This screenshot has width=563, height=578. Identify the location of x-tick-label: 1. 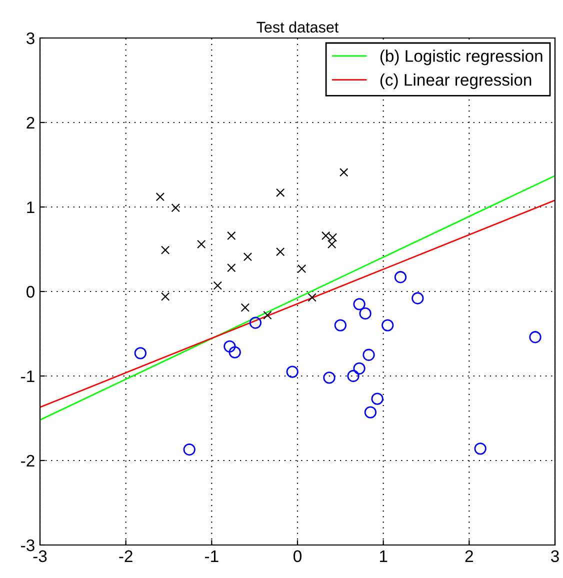
(384, 556).